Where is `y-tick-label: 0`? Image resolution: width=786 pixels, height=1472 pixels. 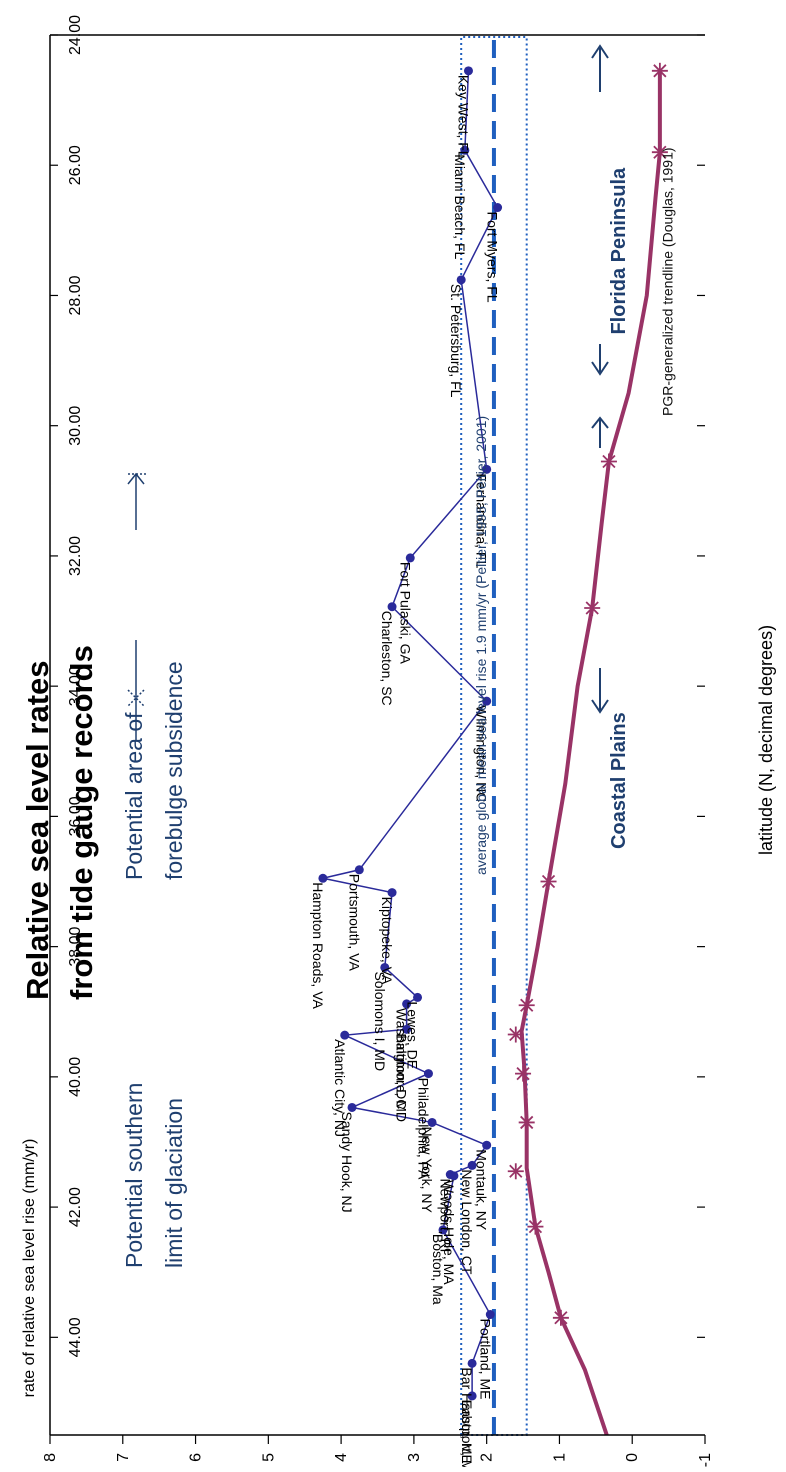
y-tick-label: 0 is located at coordinates (632, 1457).